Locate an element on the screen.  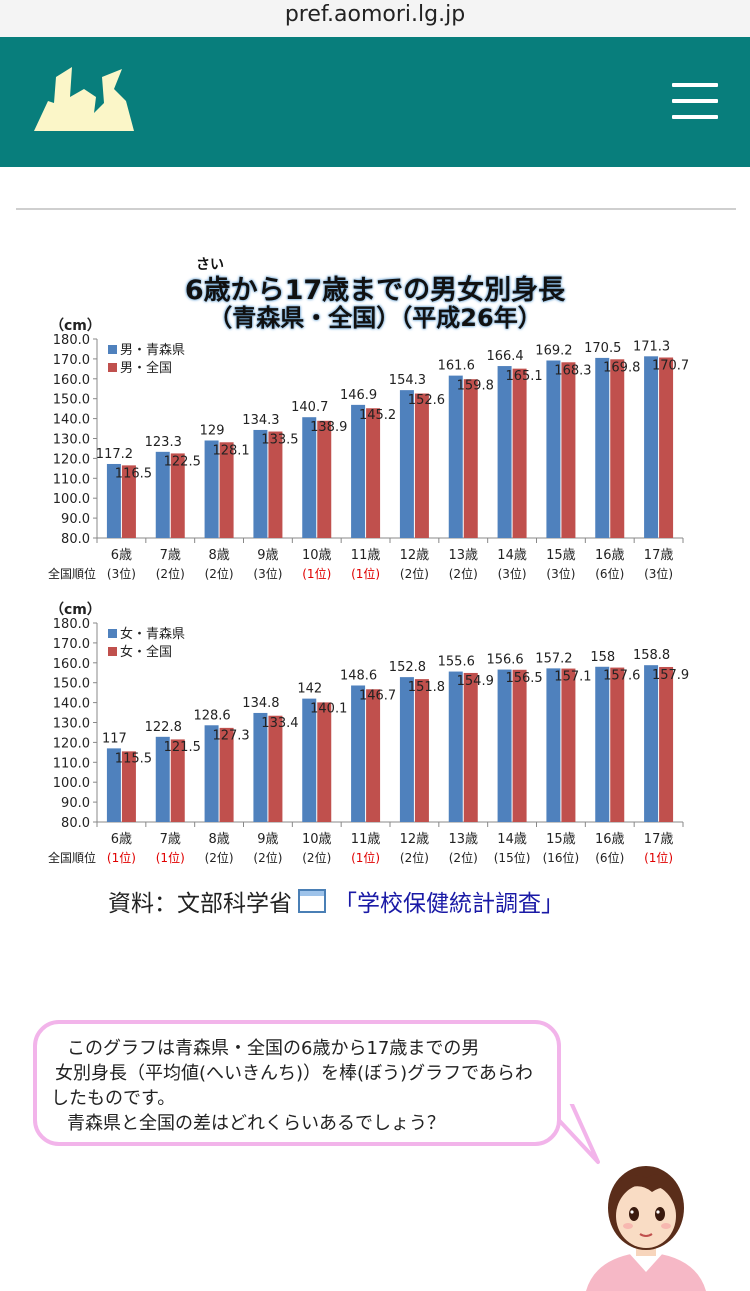
divider is located at coordinates (376, 209).